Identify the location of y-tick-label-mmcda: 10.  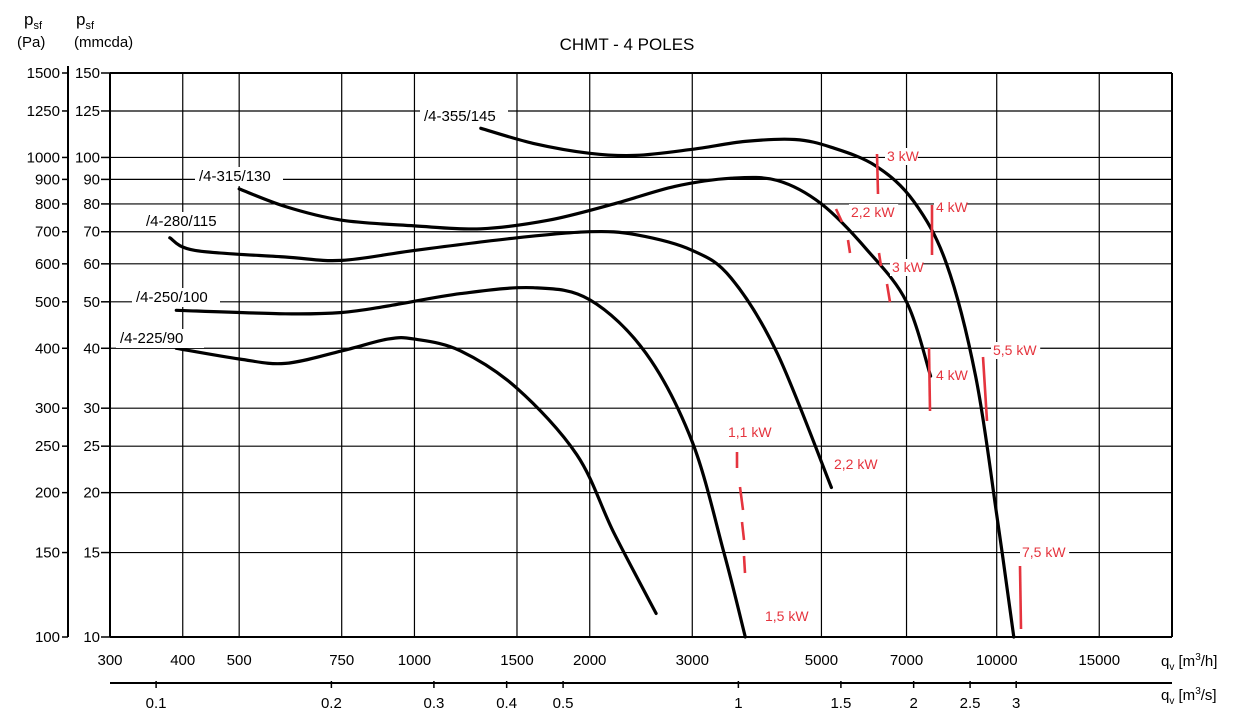
(91, 637).